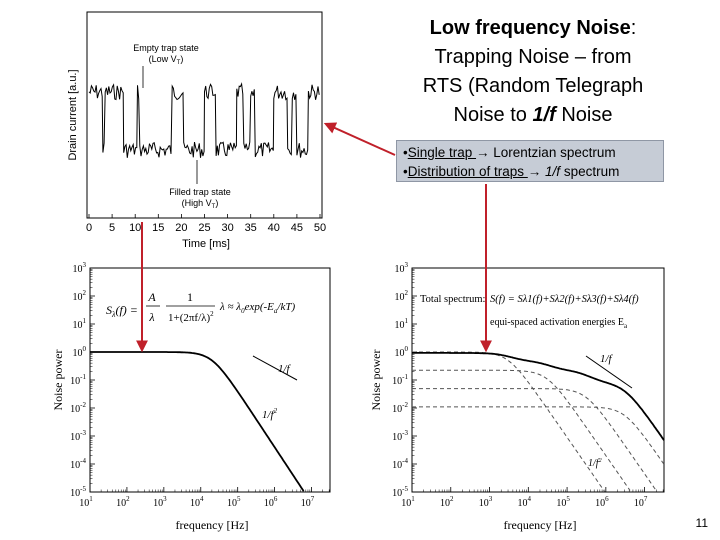 This screenshot has width=720, height=540. What do you see at coordinates (190, 297) in the screenshot?
I see `svg-text: 1` at bounding box center [190, 297].